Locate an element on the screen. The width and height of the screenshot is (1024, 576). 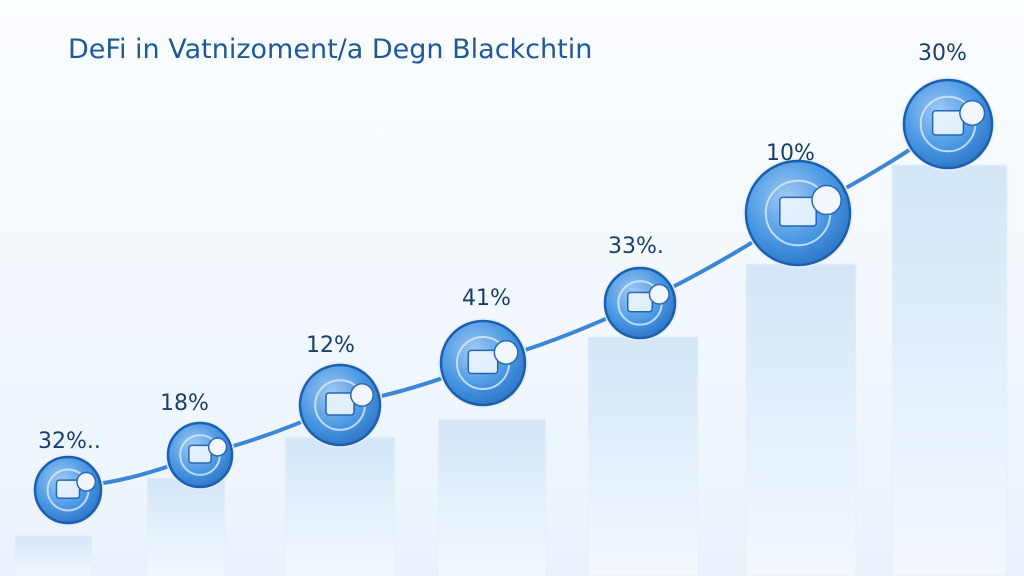
value-label-5: 33%. is located at coordinates (636, 246).